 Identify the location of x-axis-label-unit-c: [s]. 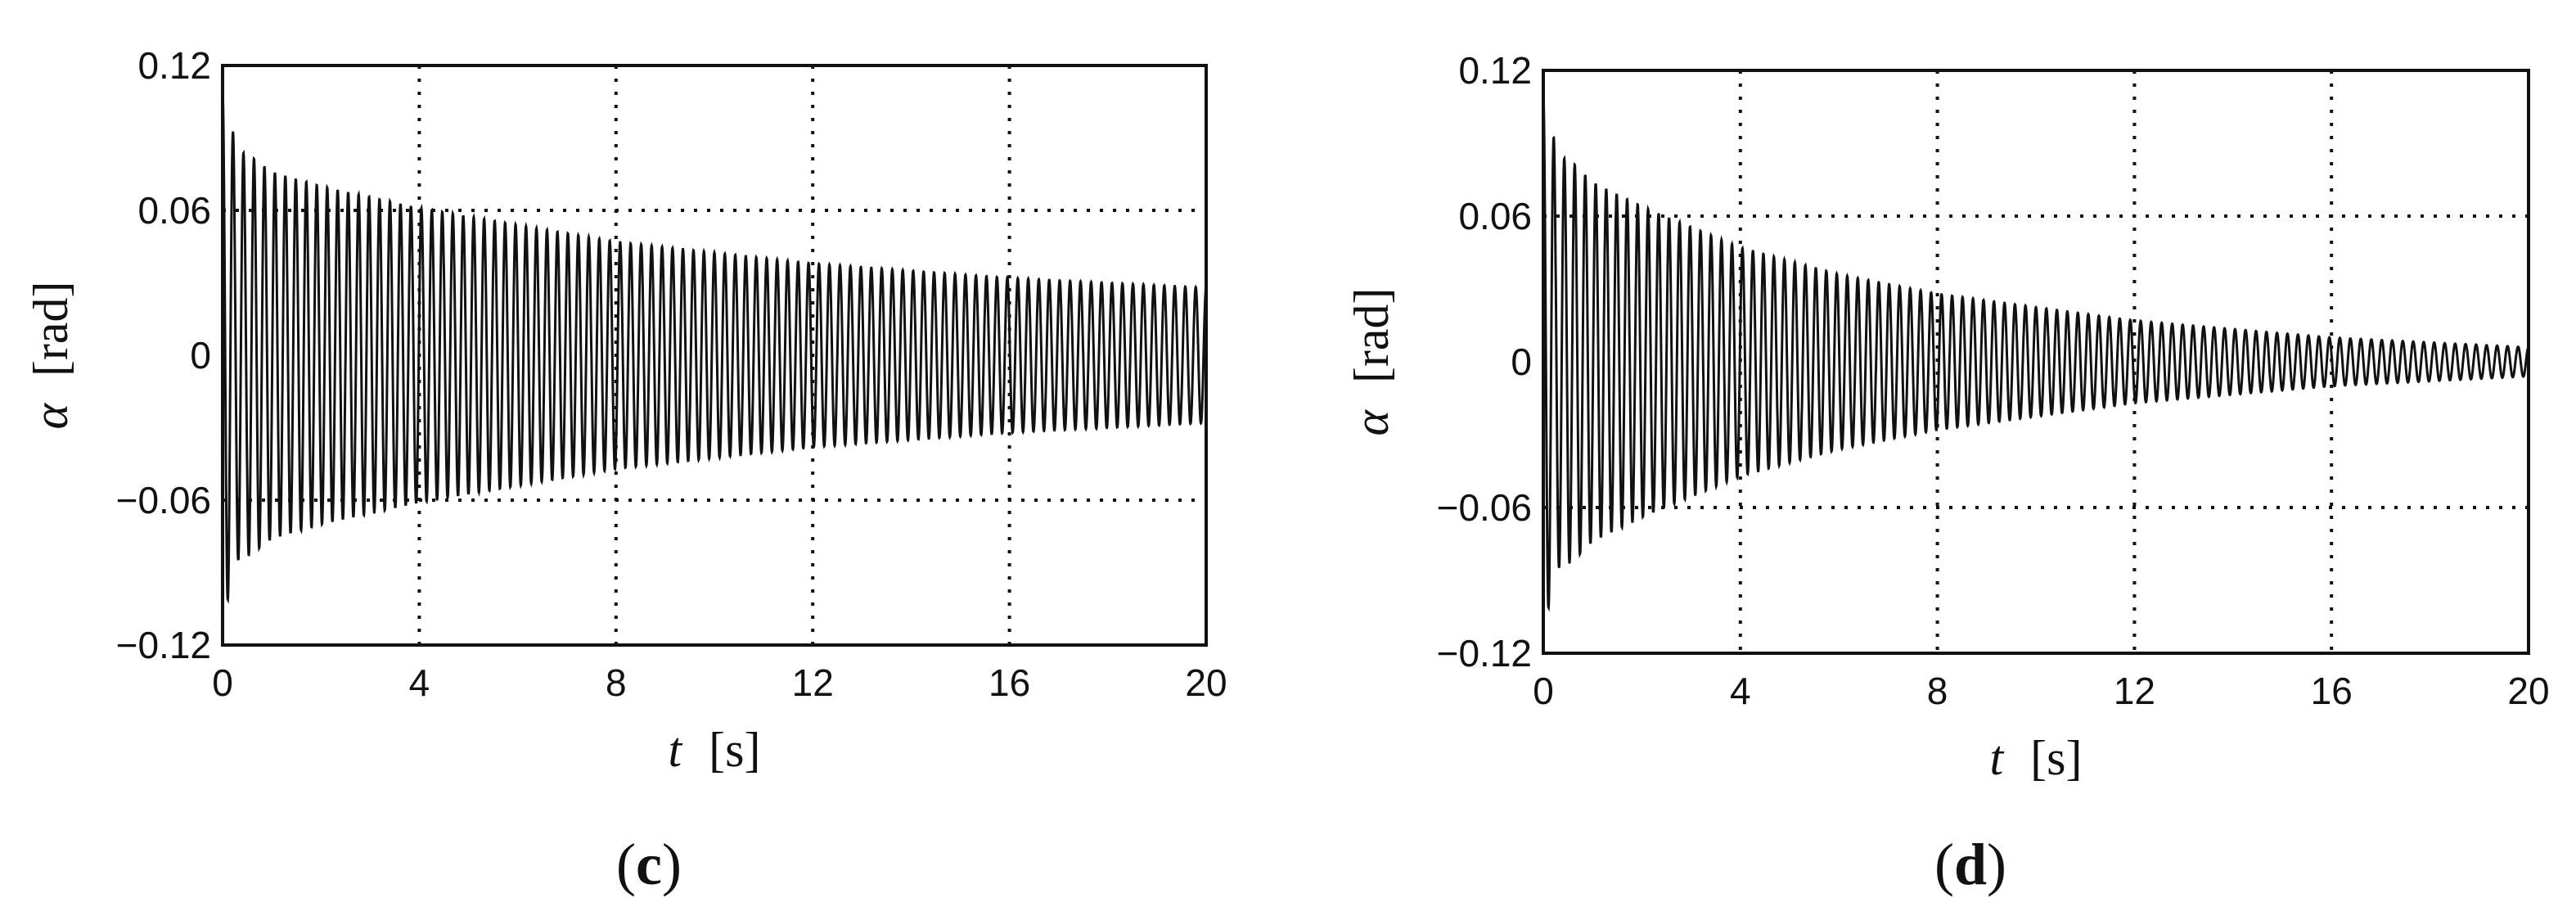
(734, 750).